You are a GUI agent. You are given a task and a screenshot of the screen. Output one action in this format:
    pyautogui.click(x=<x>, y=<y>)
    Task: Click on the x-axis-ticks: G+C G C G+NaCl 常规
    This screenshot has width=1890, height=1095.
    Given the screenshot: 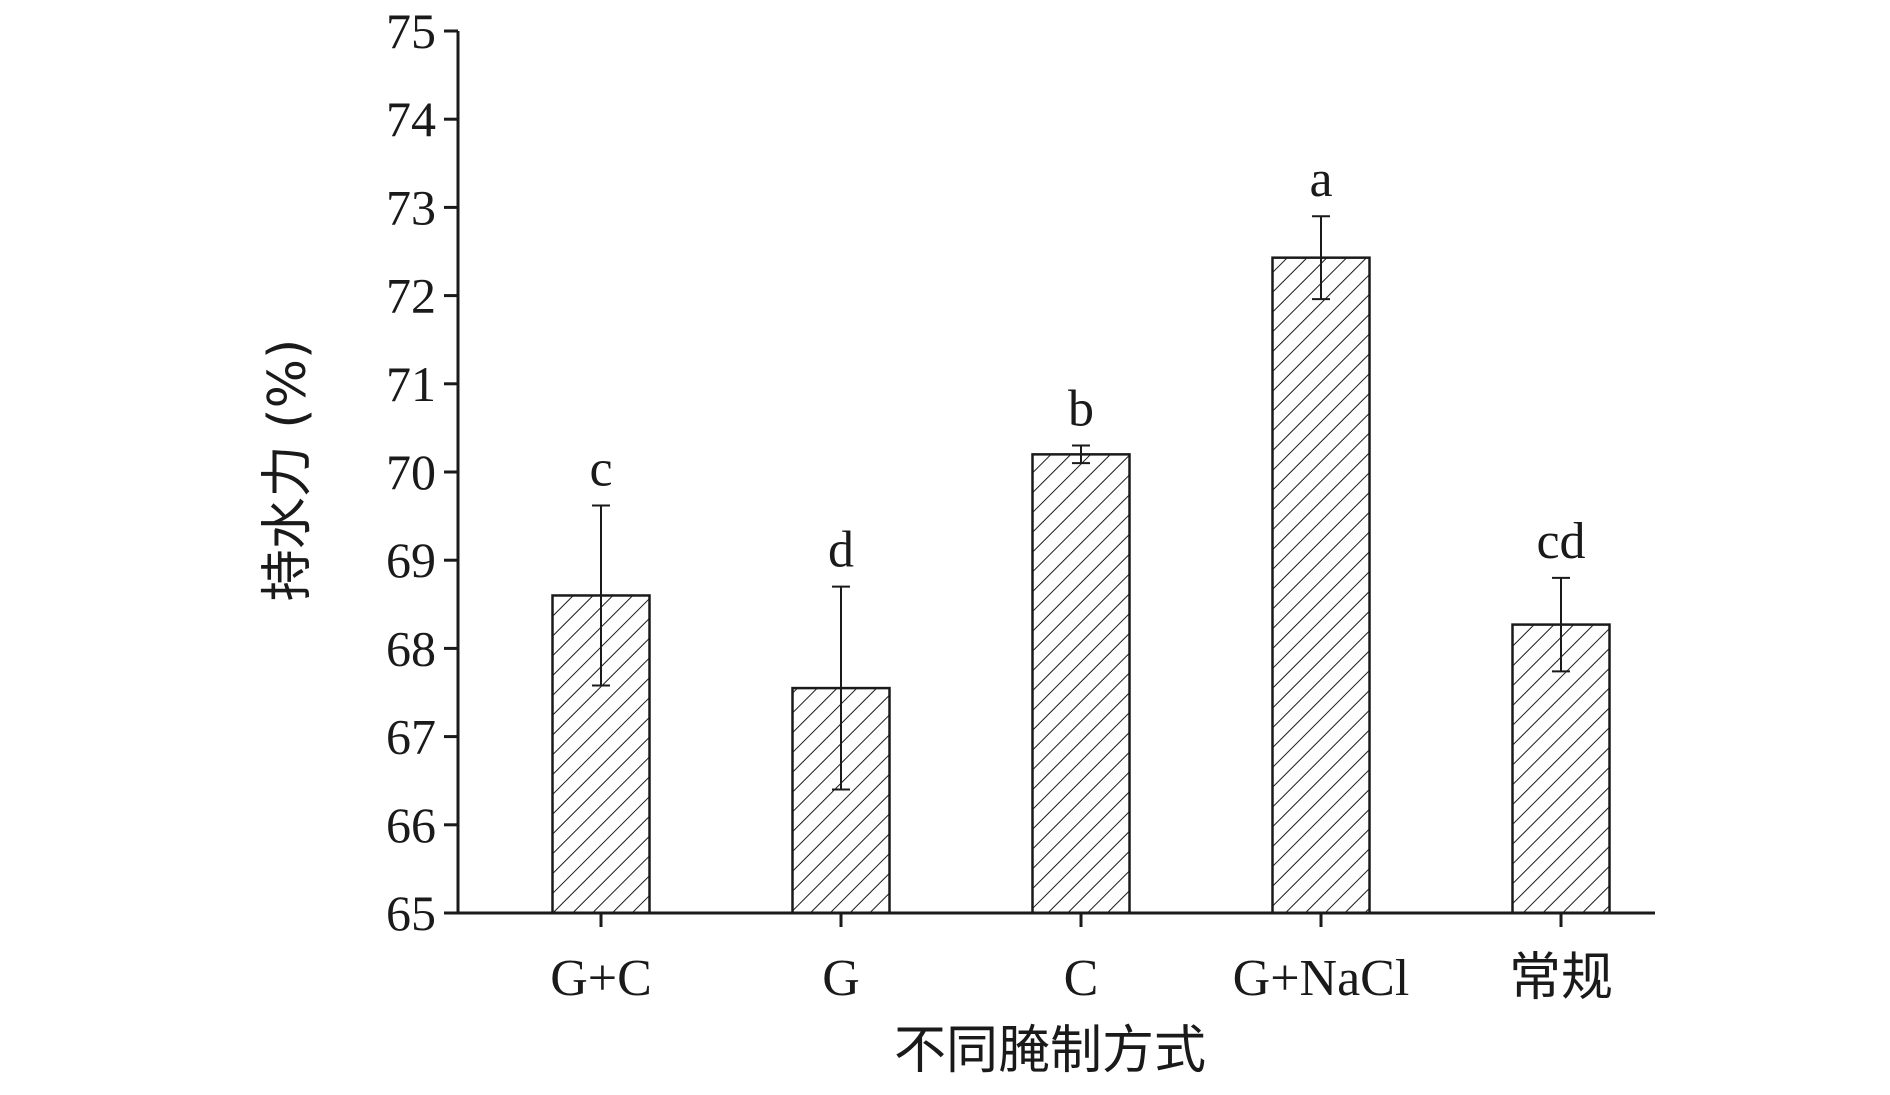 What is the action you would take?
    pyautogui.click(x=1081, y=960)
    